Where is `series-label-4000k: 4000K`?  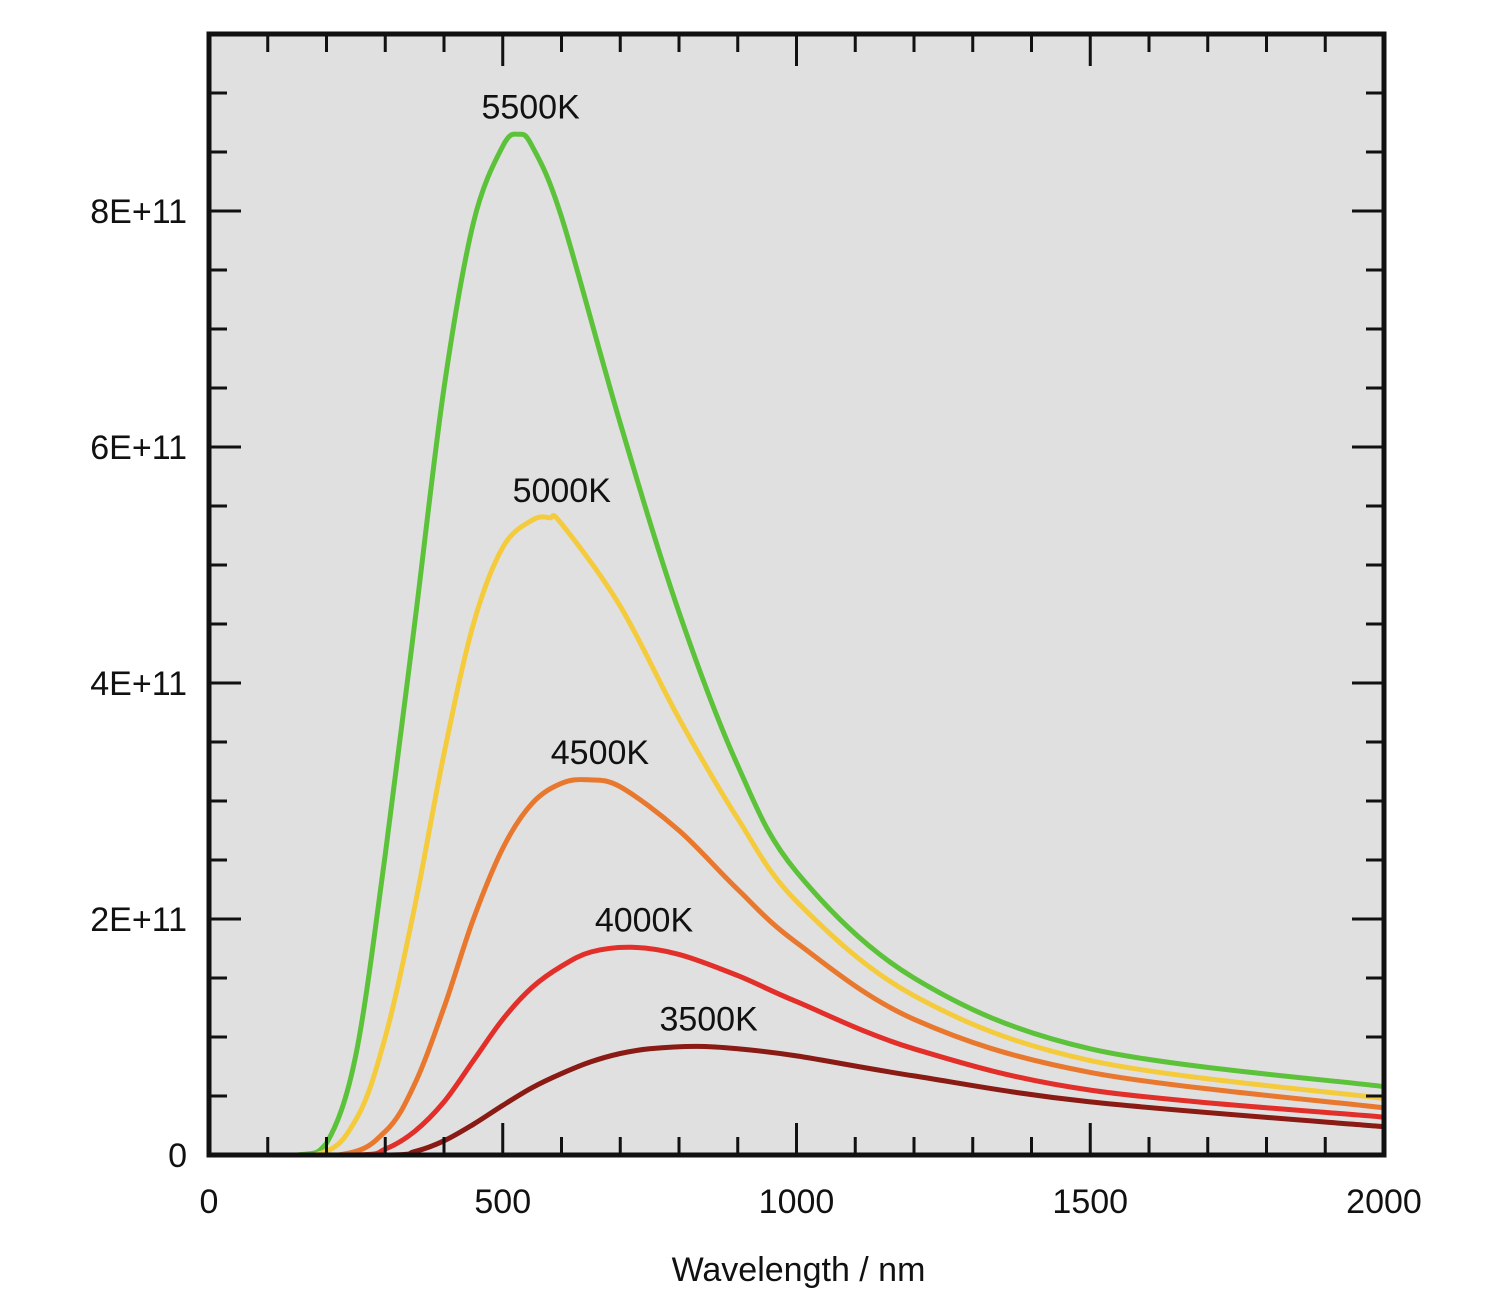
series-label-4000k: 4000K is located at coordinates (644, 920).